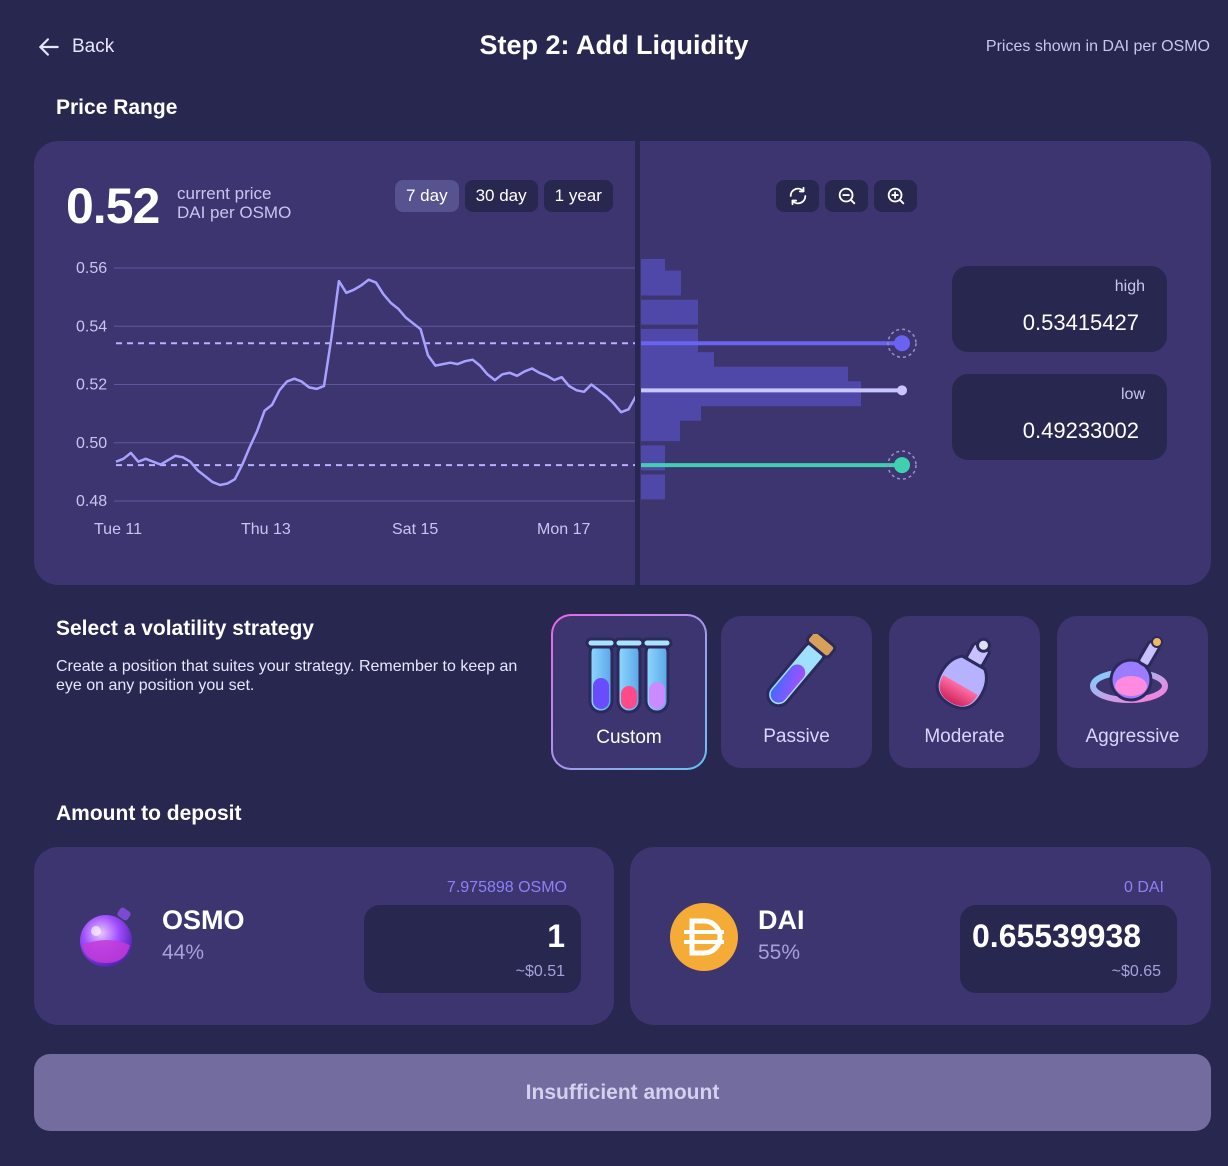 The height and width of the screenshot is (1166, 1228). Describe the element at coordinates (614, 45) in the screenshot. I see `page-title: Step 2: Add Liquidity` at that location.